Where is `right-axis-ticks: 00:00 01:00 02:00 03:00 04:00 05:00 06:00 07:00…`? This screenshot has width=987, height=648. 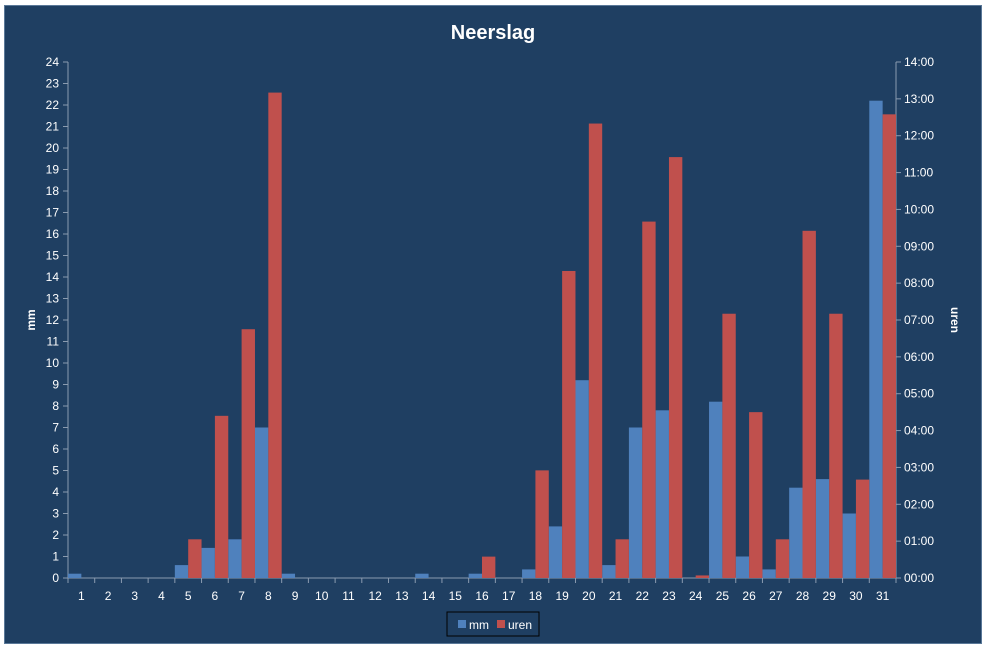
right-axis-ticks: 00:00 01:00 02:00 03:00 04:00 05:00 06:00 07:00… is located at coordinates (915, 320).